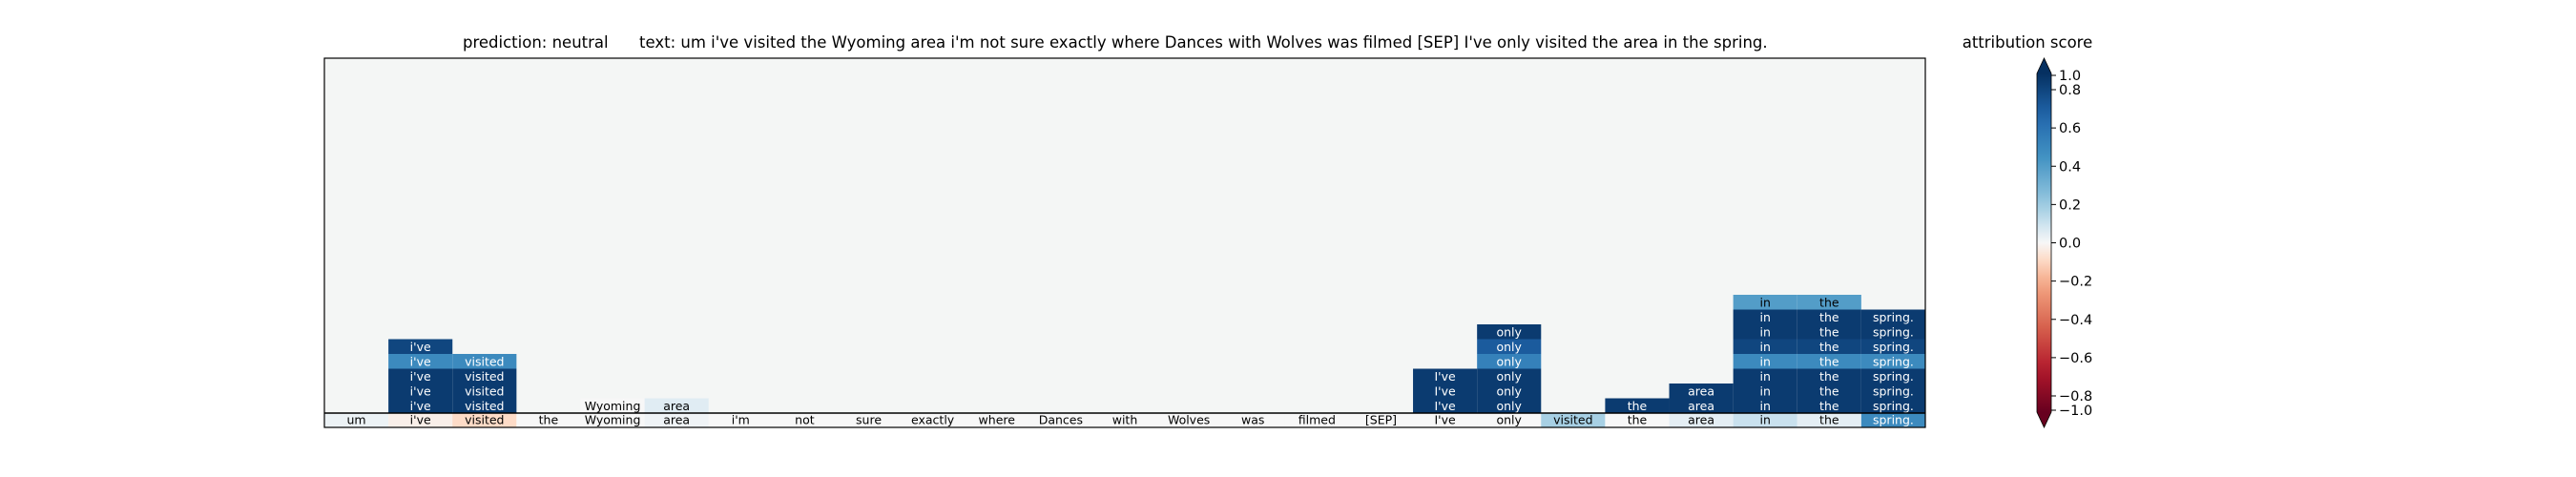 Image resolution: width=2576 pixels, height=477 pixels. I want to click on token-label: um, so click(356, 420).